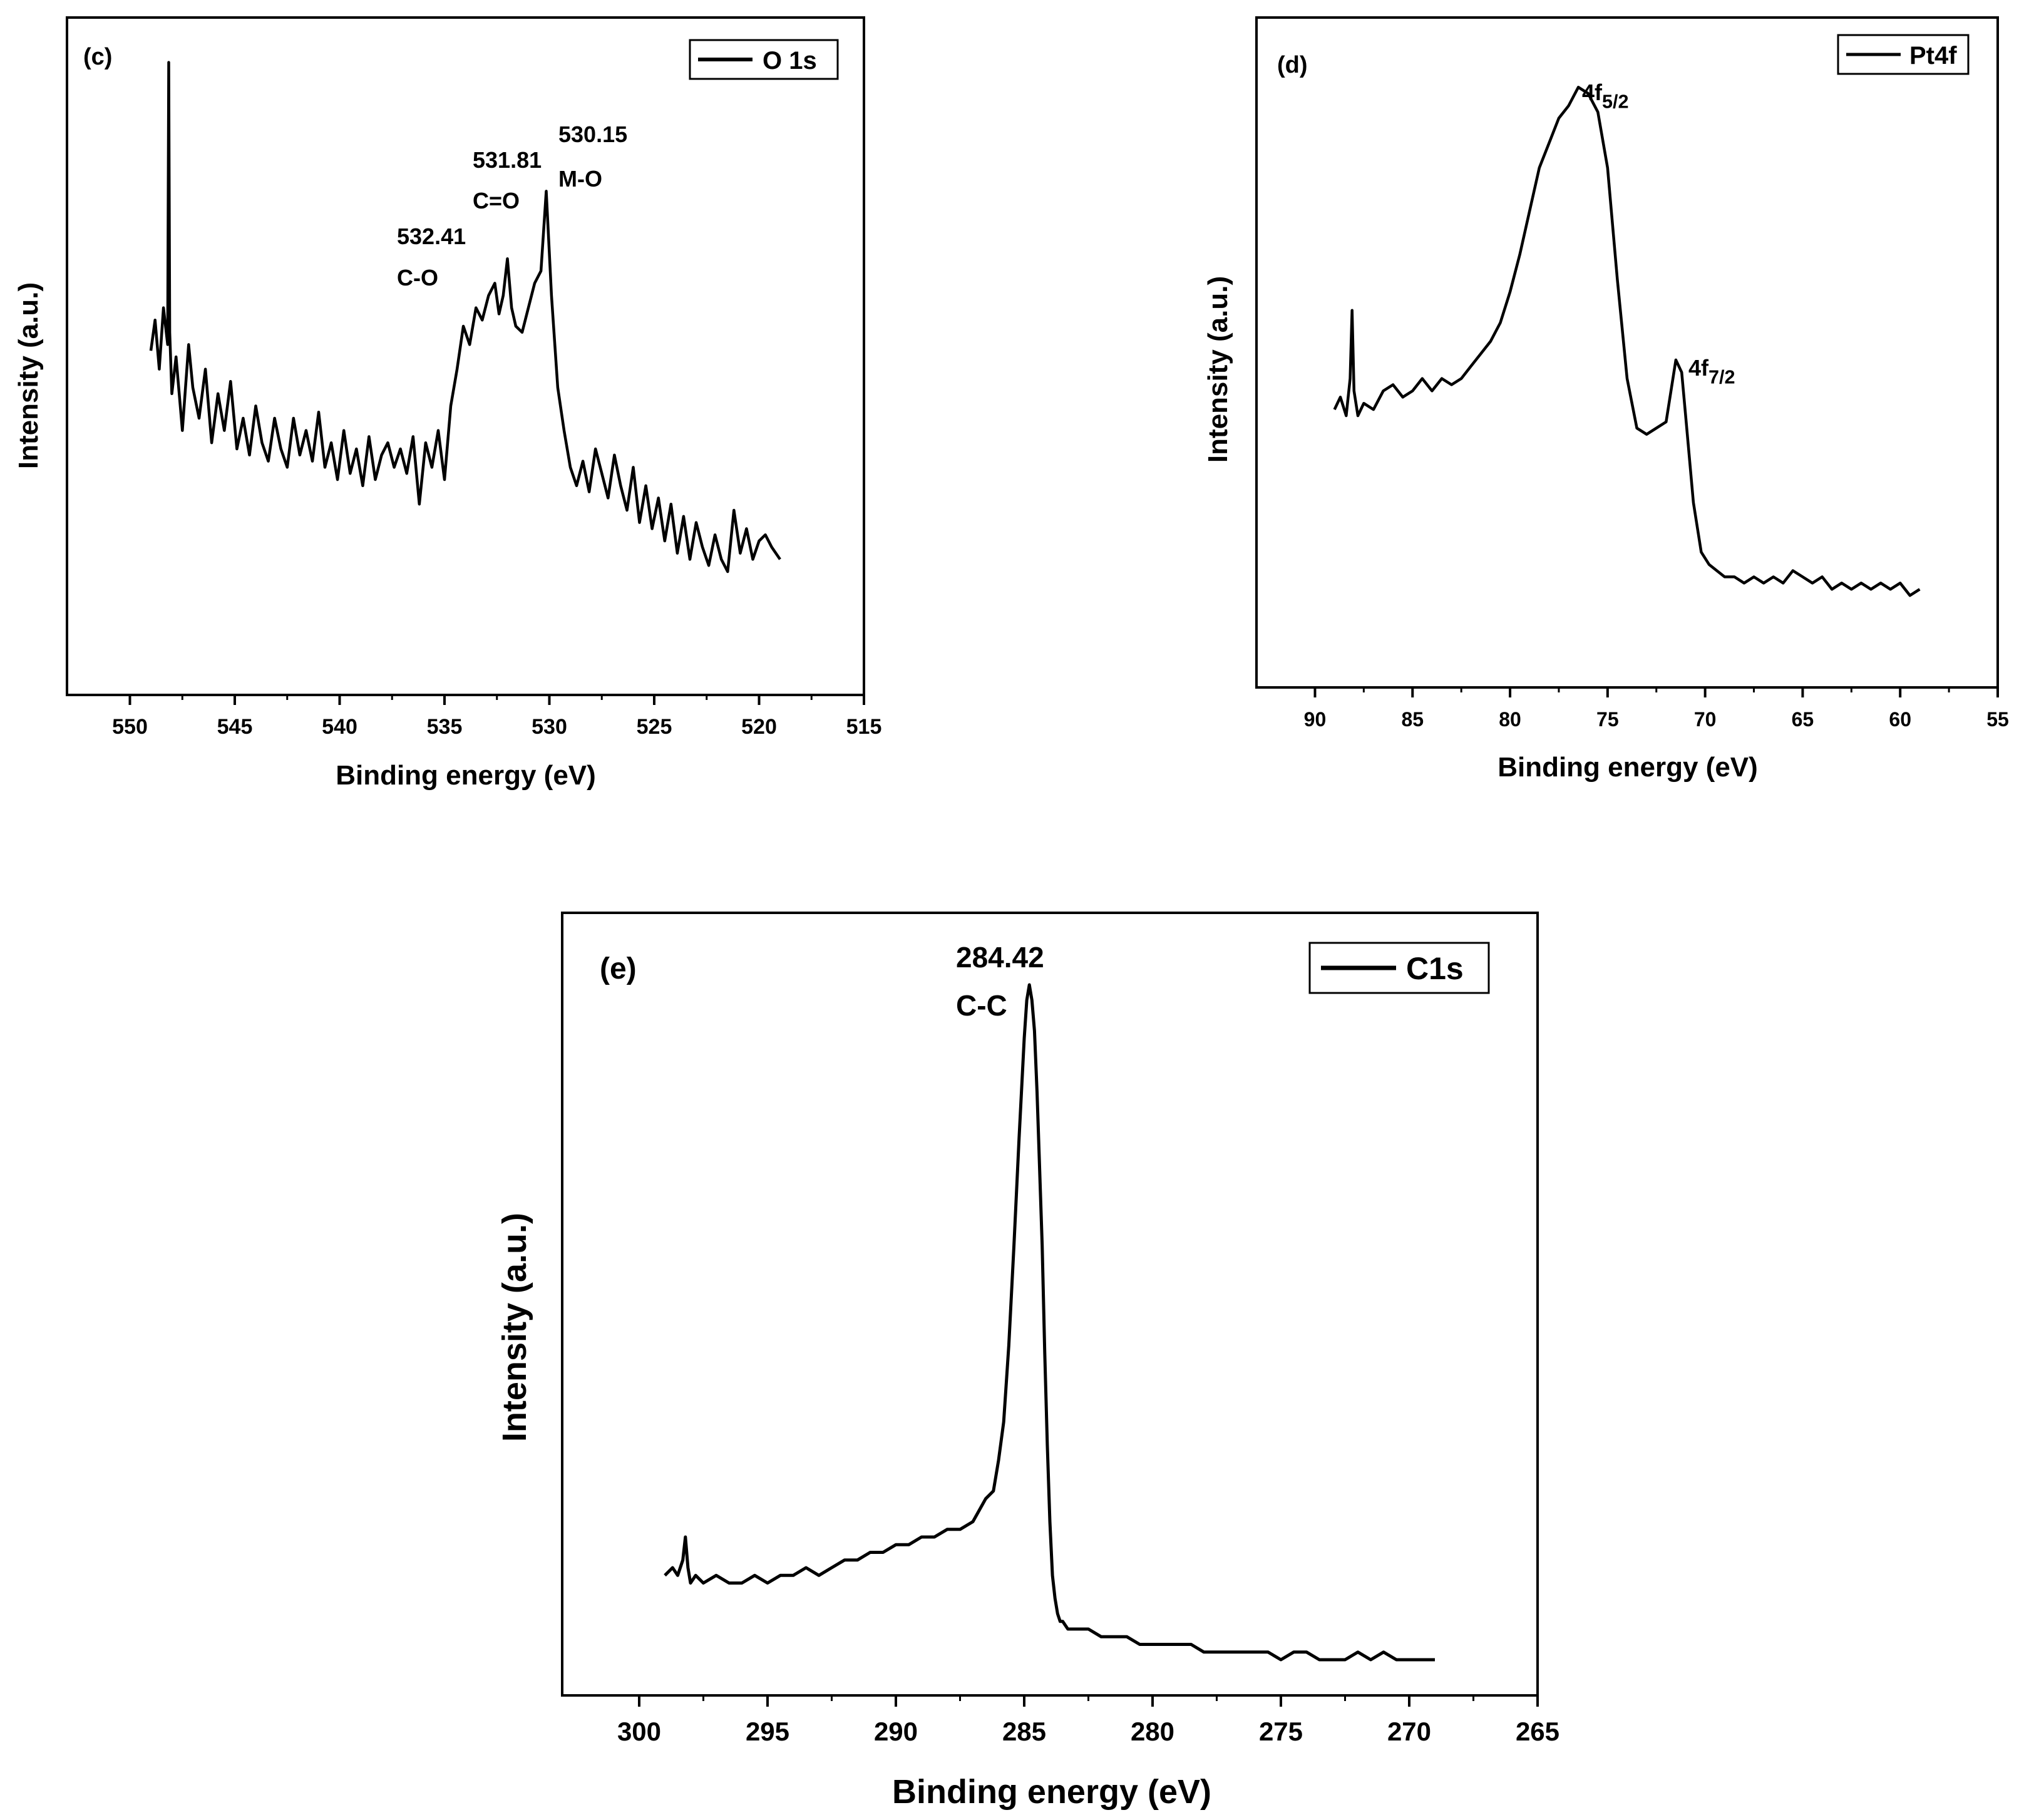  I want to click on annotation-subscript: 5/2, so click(1616, 102).